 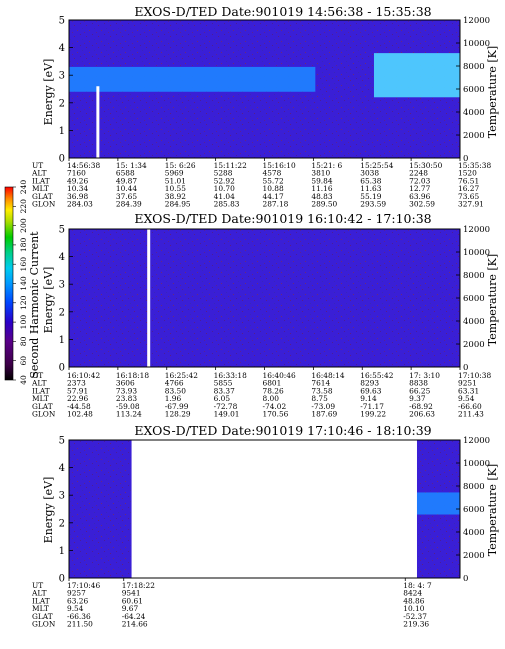 What do you see at coordinates (126, 180) in the screenshot?
I see `orbit-table-cell: 49.87` at bounding box center [126, 180].